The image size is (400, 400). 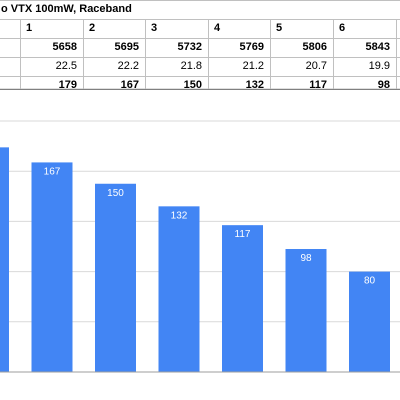 I want to click on channel-header-cell-5: 5, so click(x=279, y=28).